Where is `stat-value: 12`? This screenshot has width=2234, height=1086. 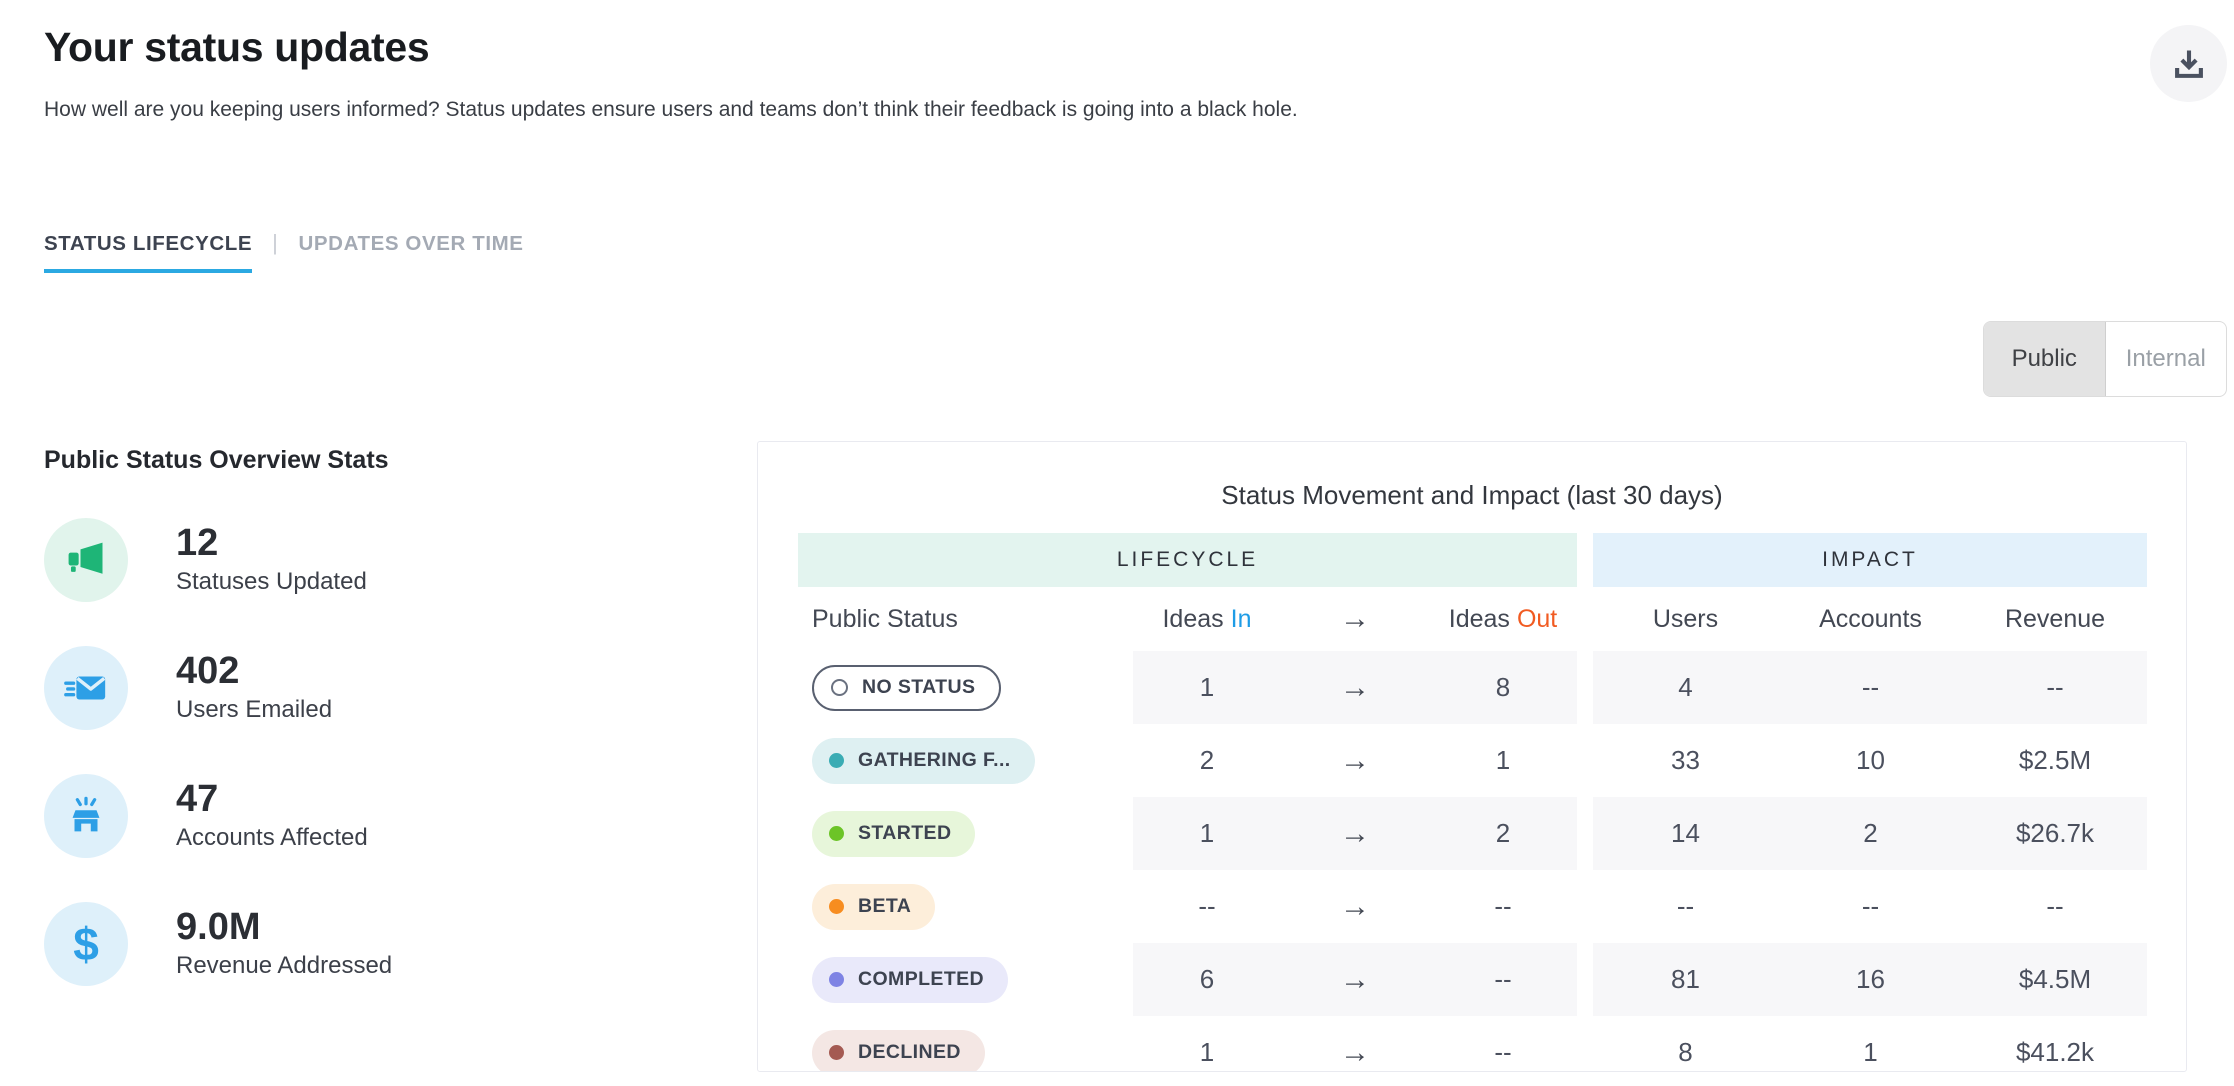 stat-value: 12 is located at coordinates (197, 542).